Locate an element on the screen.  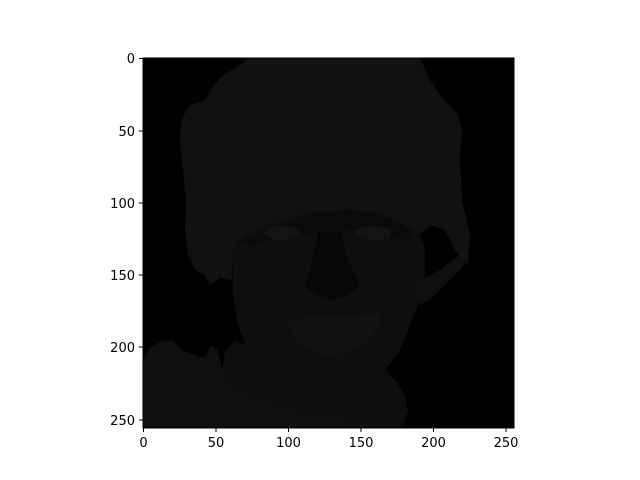
y-tick-label-100: 100 is located at coordinates (122, 204).